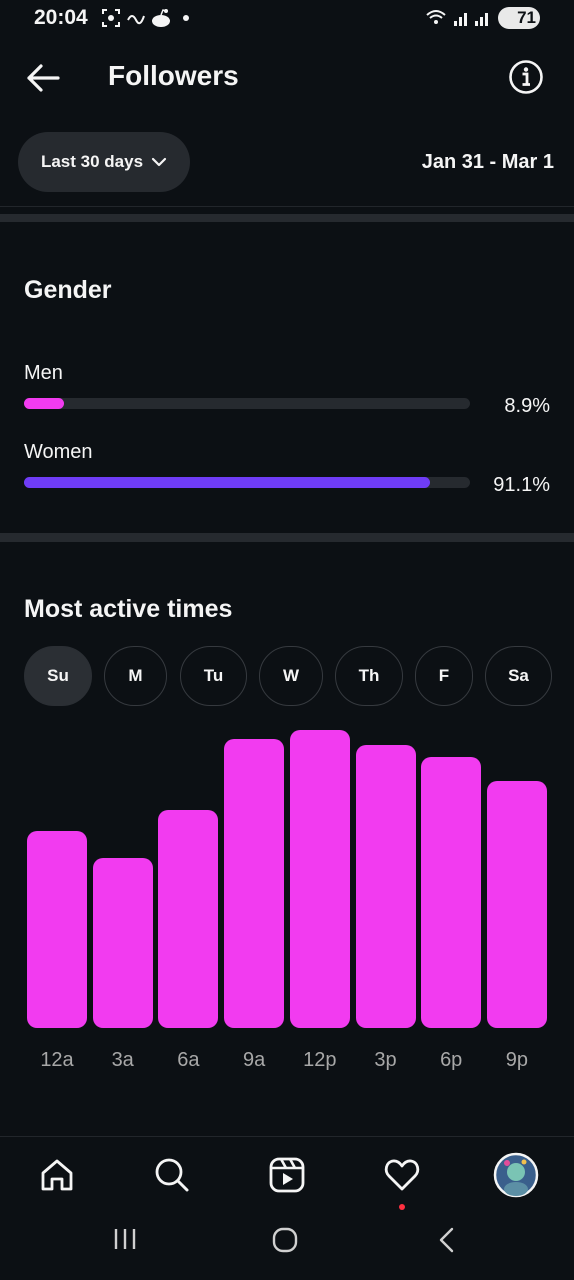 The width and height of the screenshot is (574, 1280). What do you see at coordinates (436, 17) in the screenshot?
I see `wifi-icon` at bounding box center [436, 17].